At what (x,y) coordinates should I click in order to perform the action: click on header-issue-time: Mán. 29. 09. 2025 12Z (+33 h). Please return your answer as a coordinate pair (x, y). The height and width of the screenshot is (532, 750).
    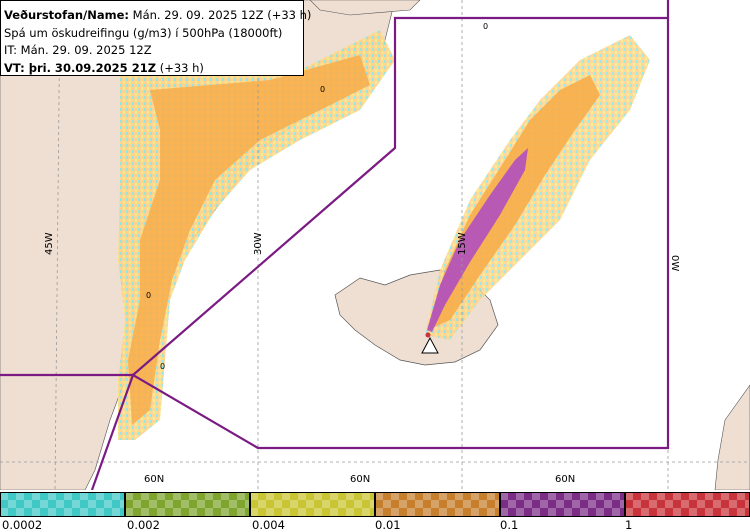
    Looking at the image, I should click on (222, 15).